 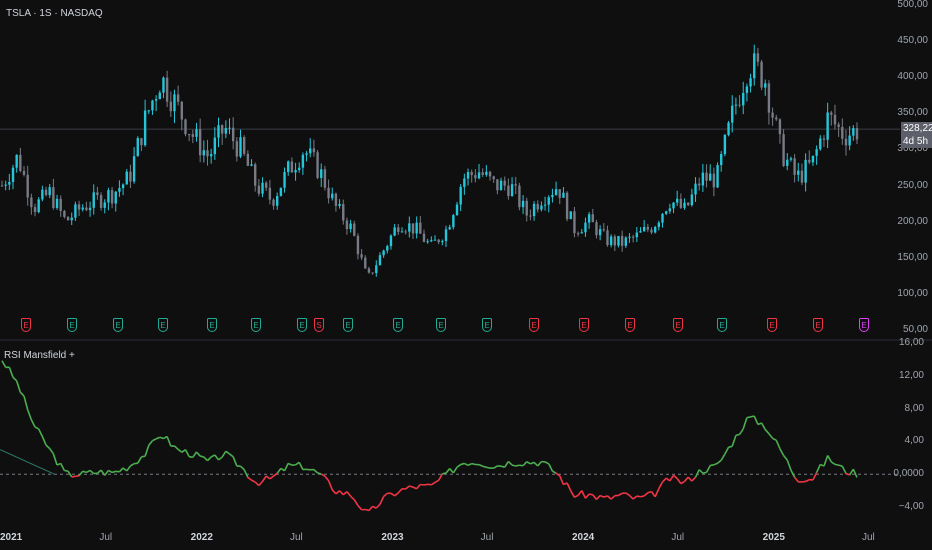 What do you see at coordinates (487, 537) in the screenshot?
I see `x-tick: Jul` at bounding box center [487, 537].